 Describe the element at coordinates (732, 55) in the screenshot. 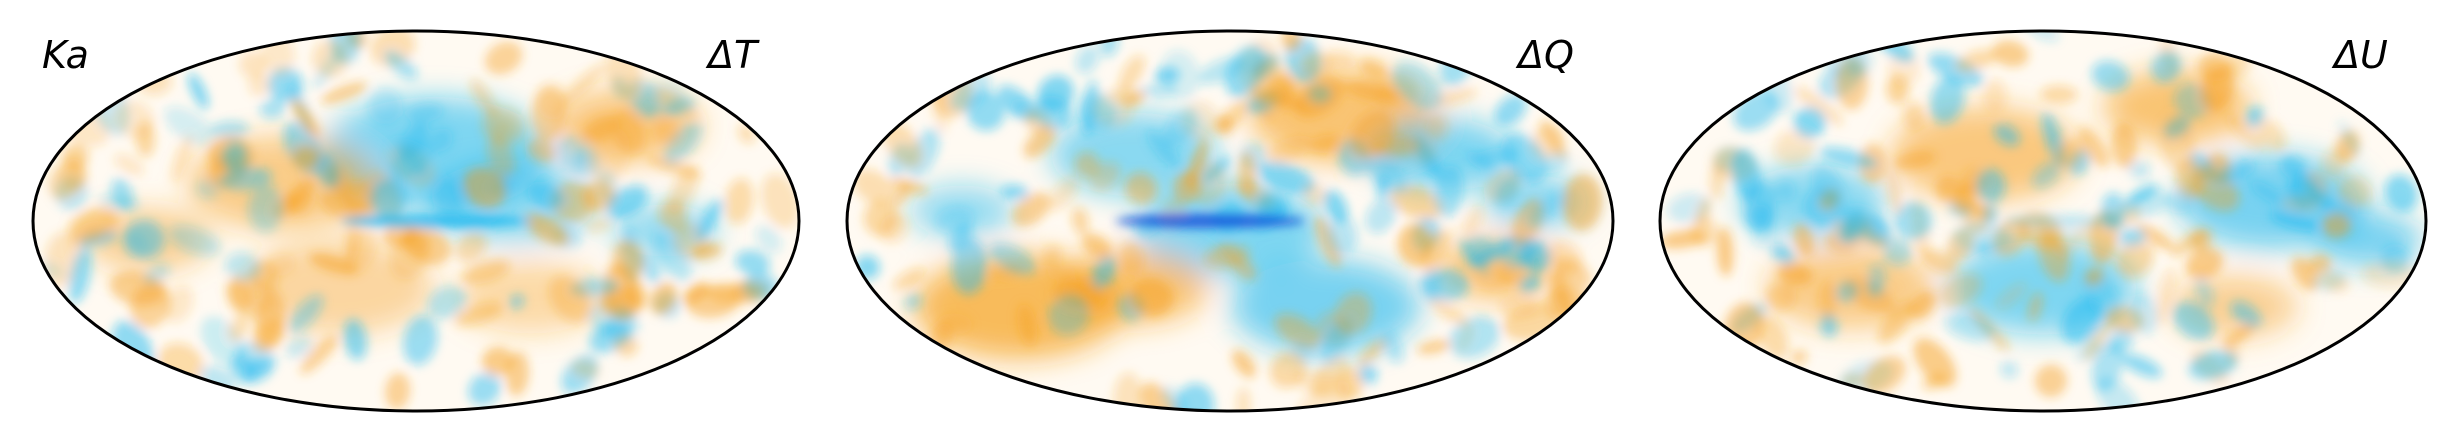

I see `panel-title-delta-t: ΔT` at that location.